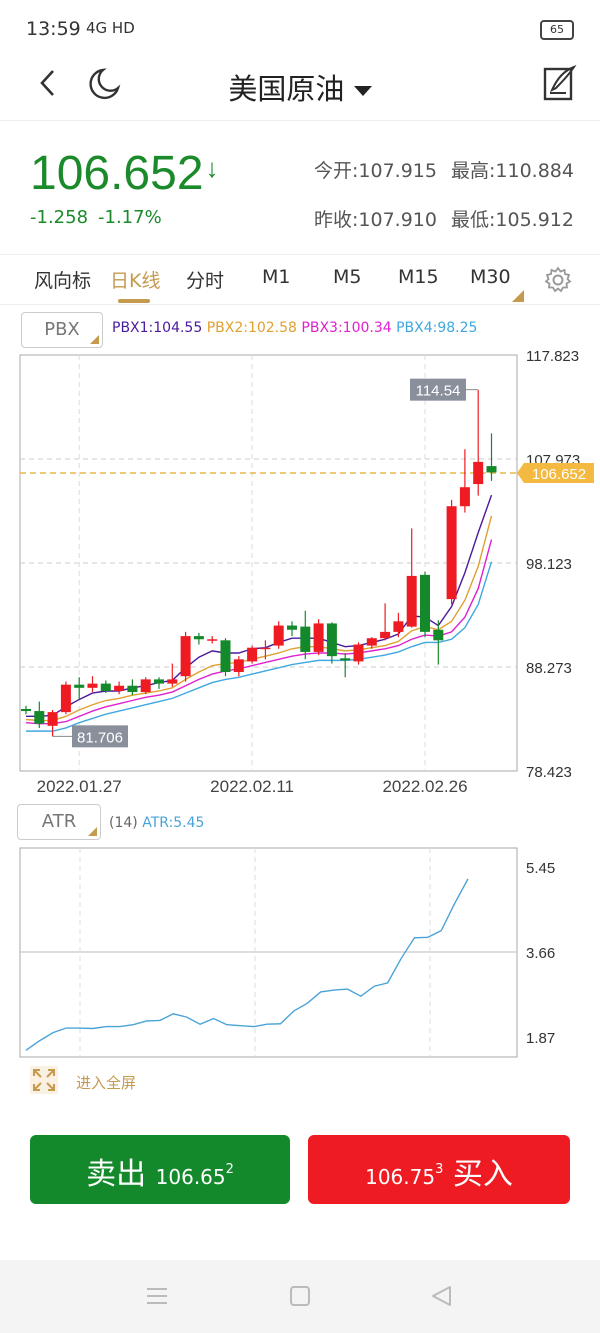 This screenshot has width=600, height=1333. Describe the element at coordinates (44, 1080) in the screenshot. I see `fullscreen-icon` at that location.